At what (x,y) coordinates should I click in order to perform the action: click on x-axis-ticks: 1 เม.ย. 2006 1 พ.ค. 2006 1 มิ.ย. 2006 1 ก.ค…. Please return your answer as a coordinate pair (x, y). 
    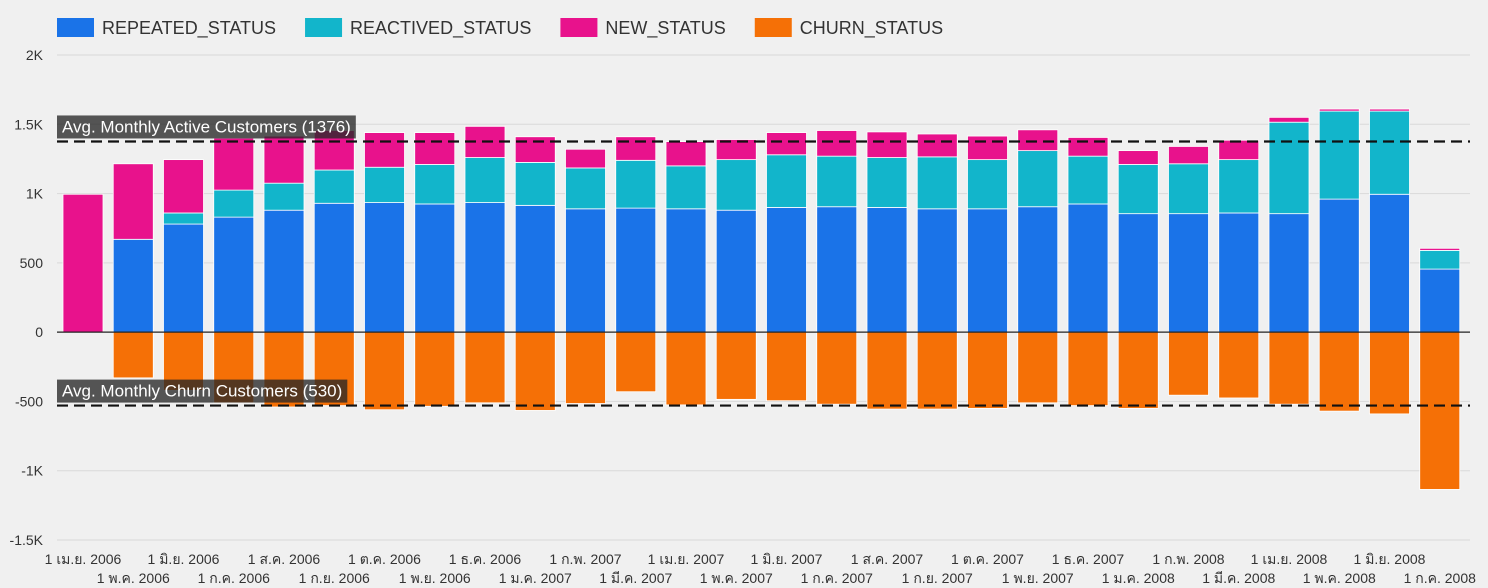
    Looking at the image, I should click on (760, 568).